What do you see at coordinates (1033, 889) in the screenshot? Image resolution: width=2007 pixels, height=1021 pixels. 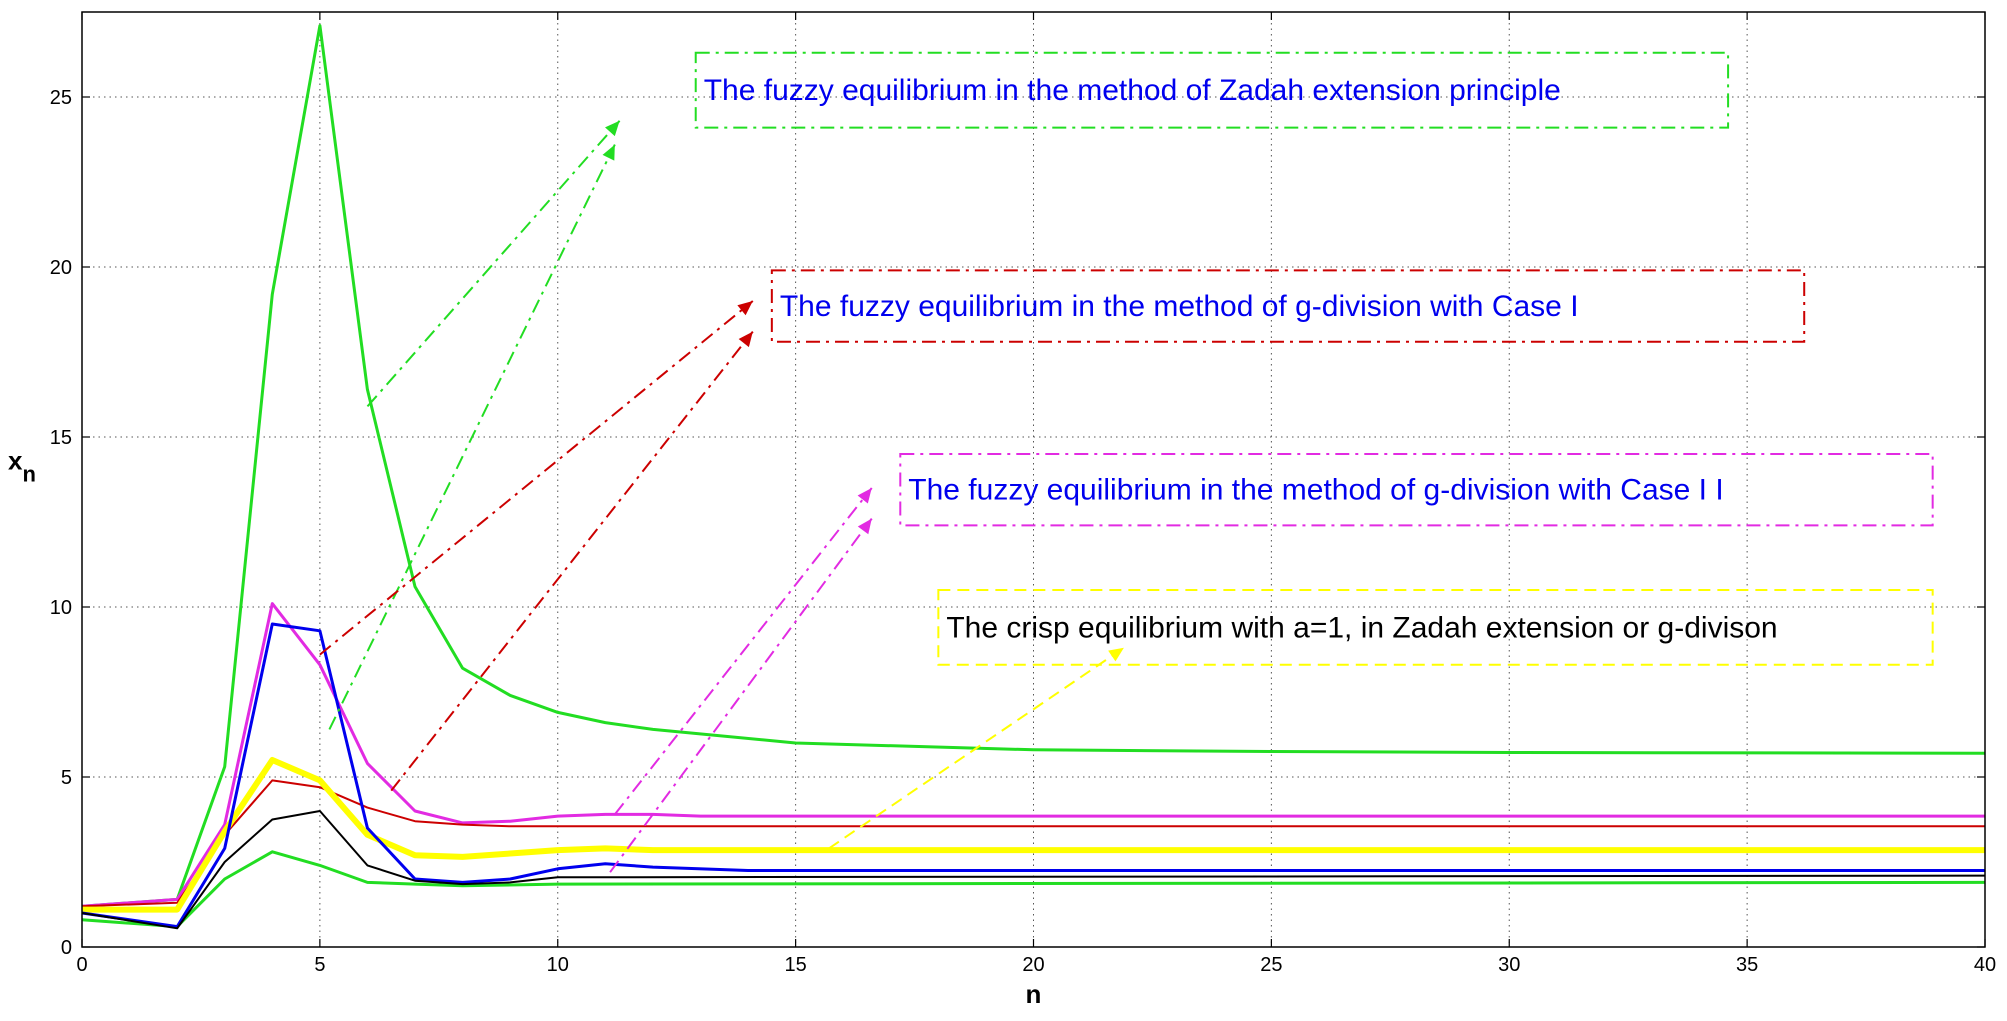 I see `series-line-green` at bounding box center [1033, 889].